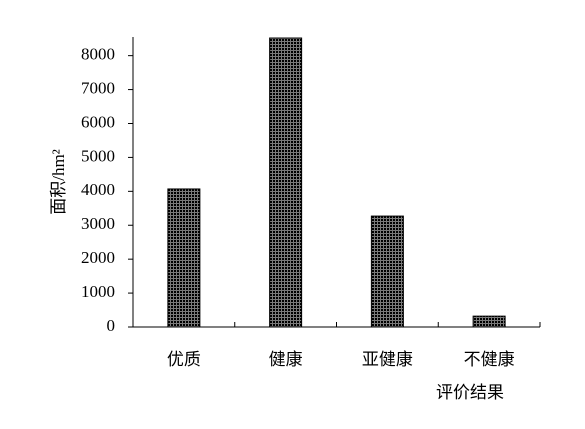 This screenshot has height=429, width=585. I want to click on y-tick-label: 2000, so click(98, 257).